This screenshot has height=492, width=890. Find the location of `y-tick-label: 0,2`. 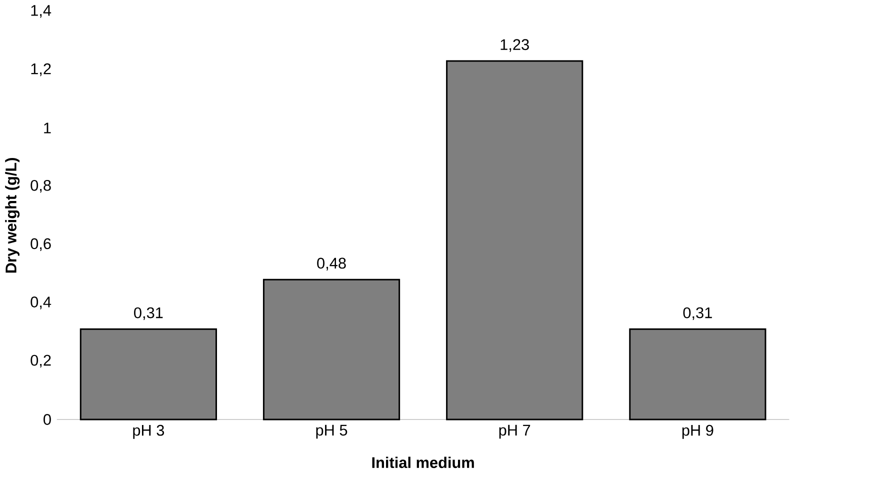

y-tick-label: 0,2 is located at coordinates (40, 361).